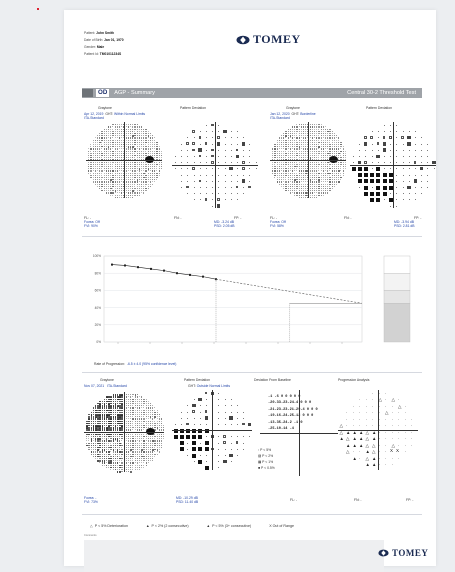 The height and width of the screenshot is (572, 455). Describe the element at coordinates (87, 218) in the screenshot. I see `exam1-fl: FL: -` at that location.